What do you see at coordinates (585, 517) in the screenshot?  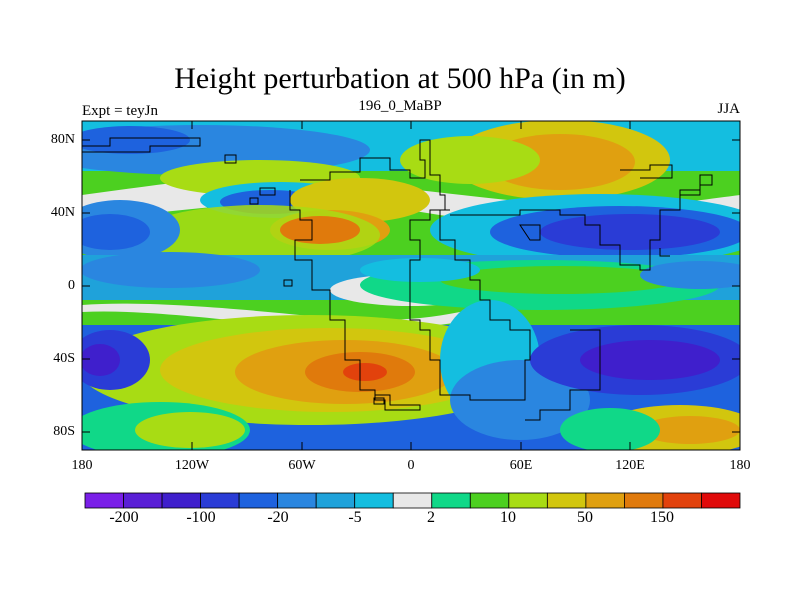 I see `colorbar-label: 50` at bounding box center [585, 517].